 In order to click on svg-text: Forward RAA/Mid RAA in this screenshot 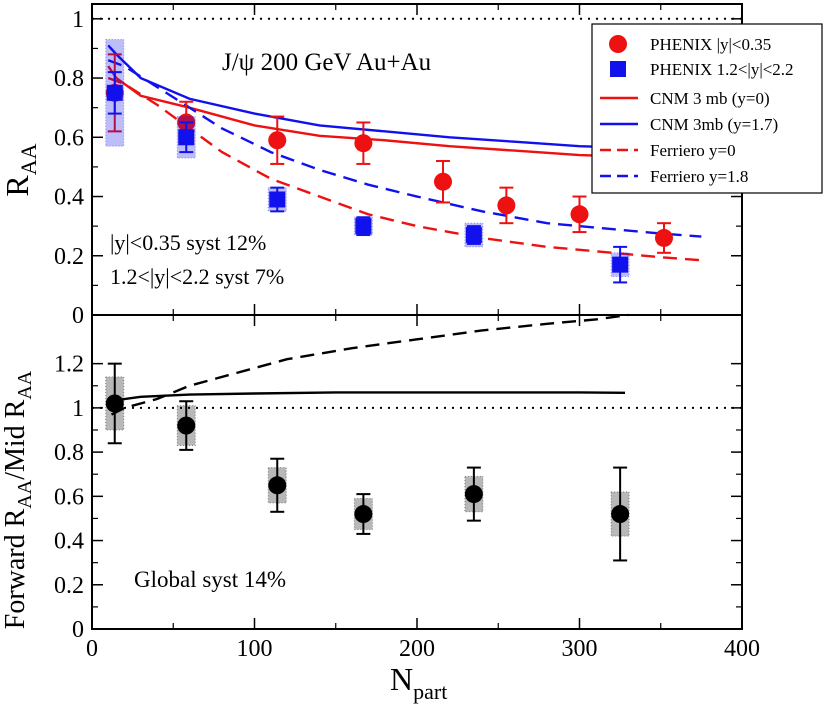, I will do `click(18, 499)`.